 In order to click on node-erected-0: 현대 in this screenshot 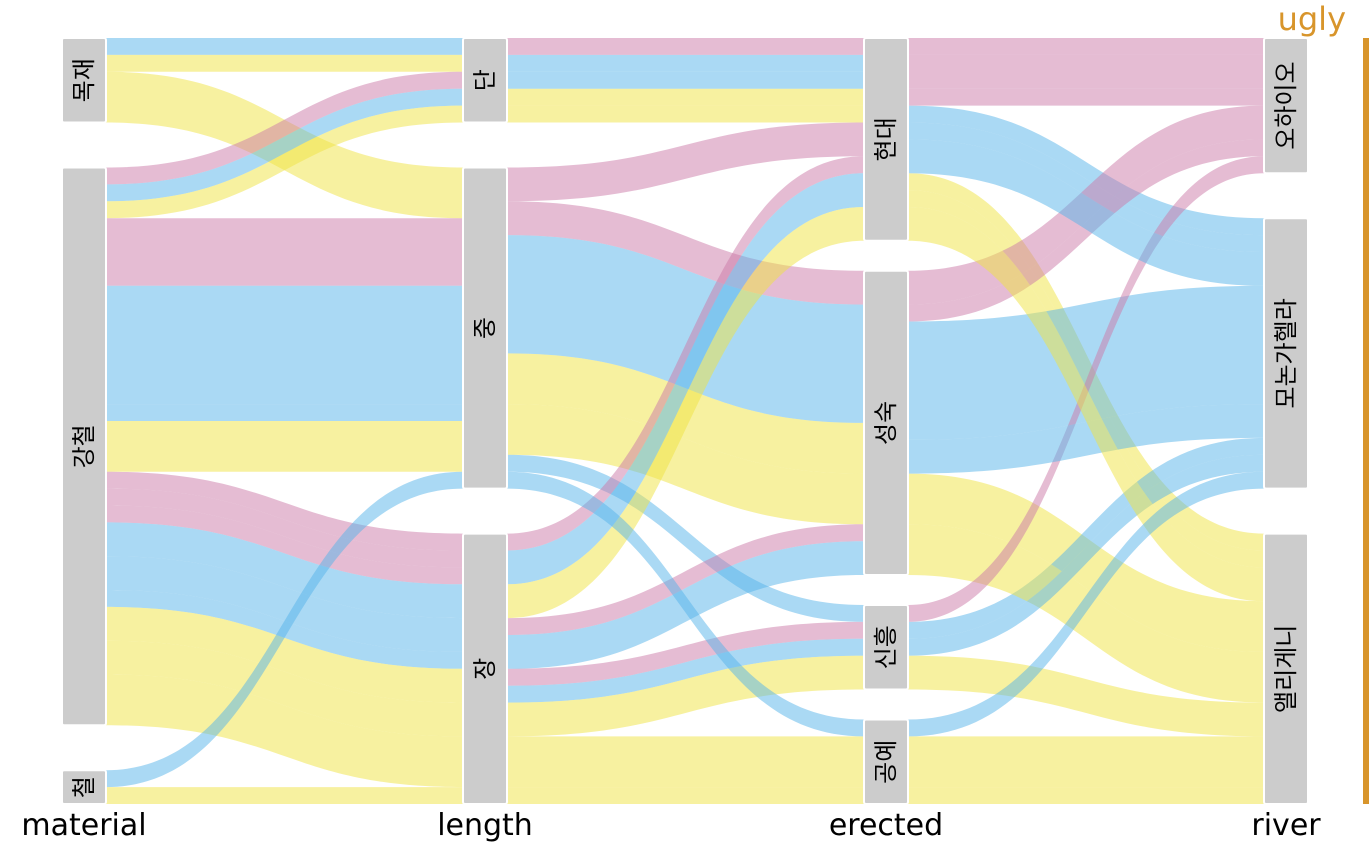, I will do `click(886, 139)`.